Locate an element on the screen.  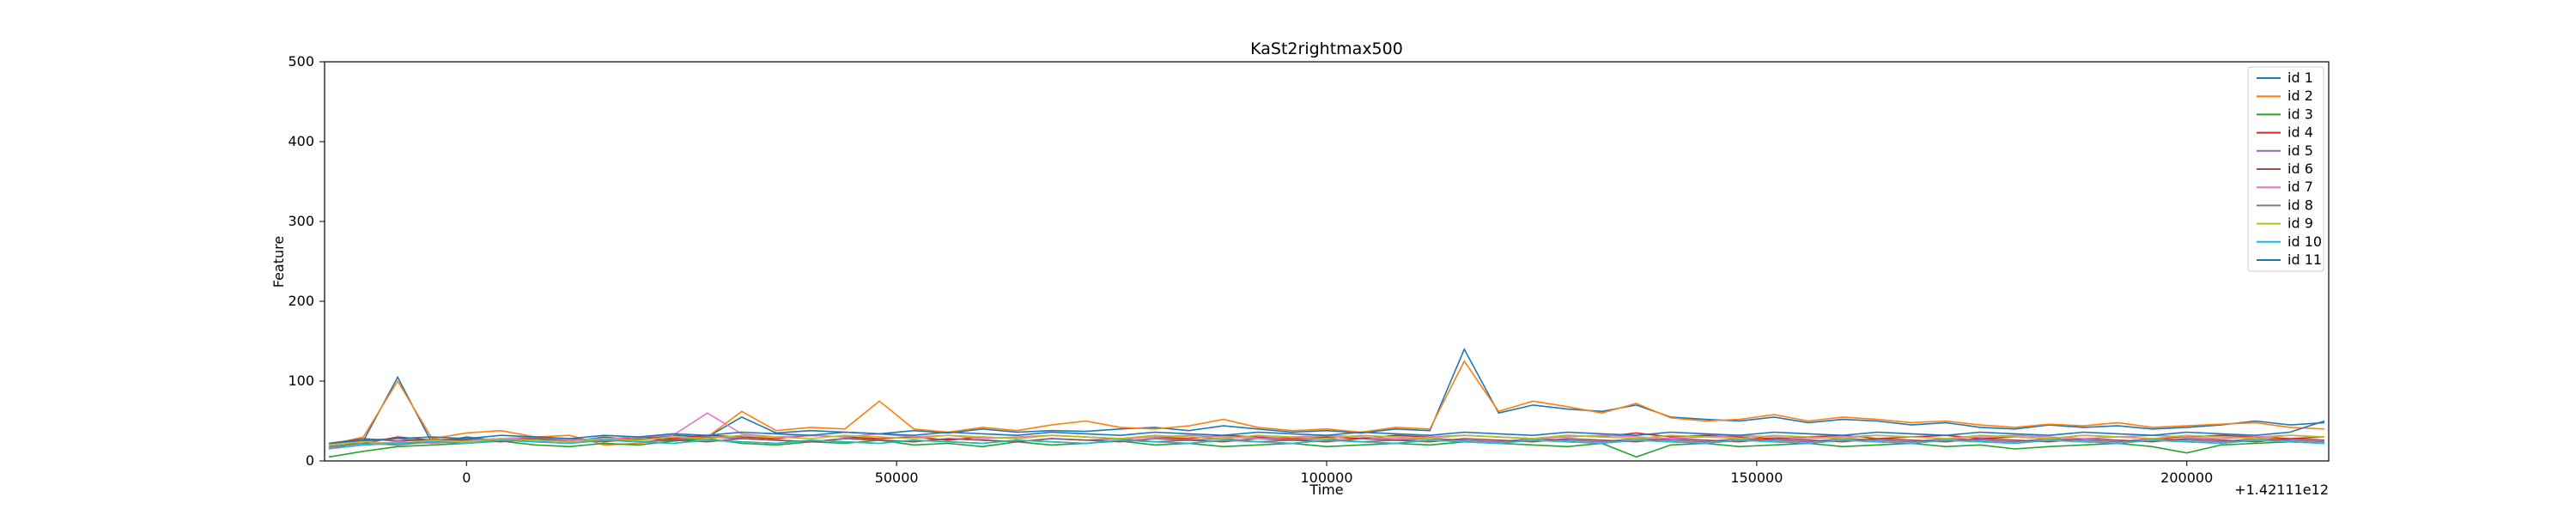
x-axis: 0 50000 100000 150000 200000 is located at coordinates (1338, 473).